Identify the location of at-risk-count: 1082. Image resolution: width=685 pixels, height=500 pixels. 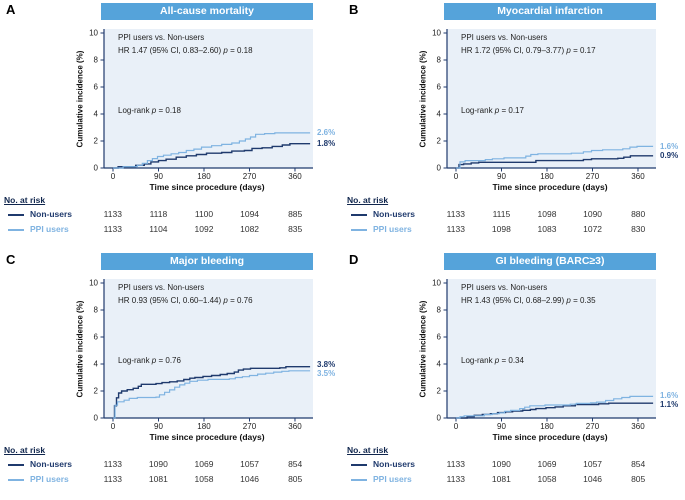
(250, 229).